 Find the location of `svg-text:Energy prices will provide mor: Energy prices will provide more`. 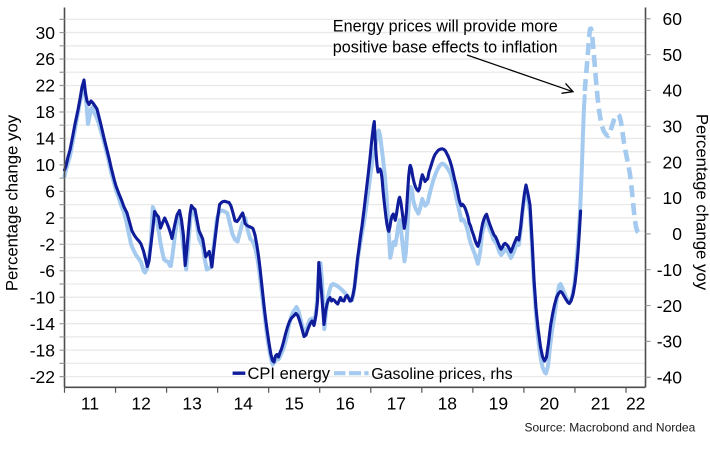

svg-text:Energy prices will provide mor: Energy prices will provide more is located at coordinates (445, 27).